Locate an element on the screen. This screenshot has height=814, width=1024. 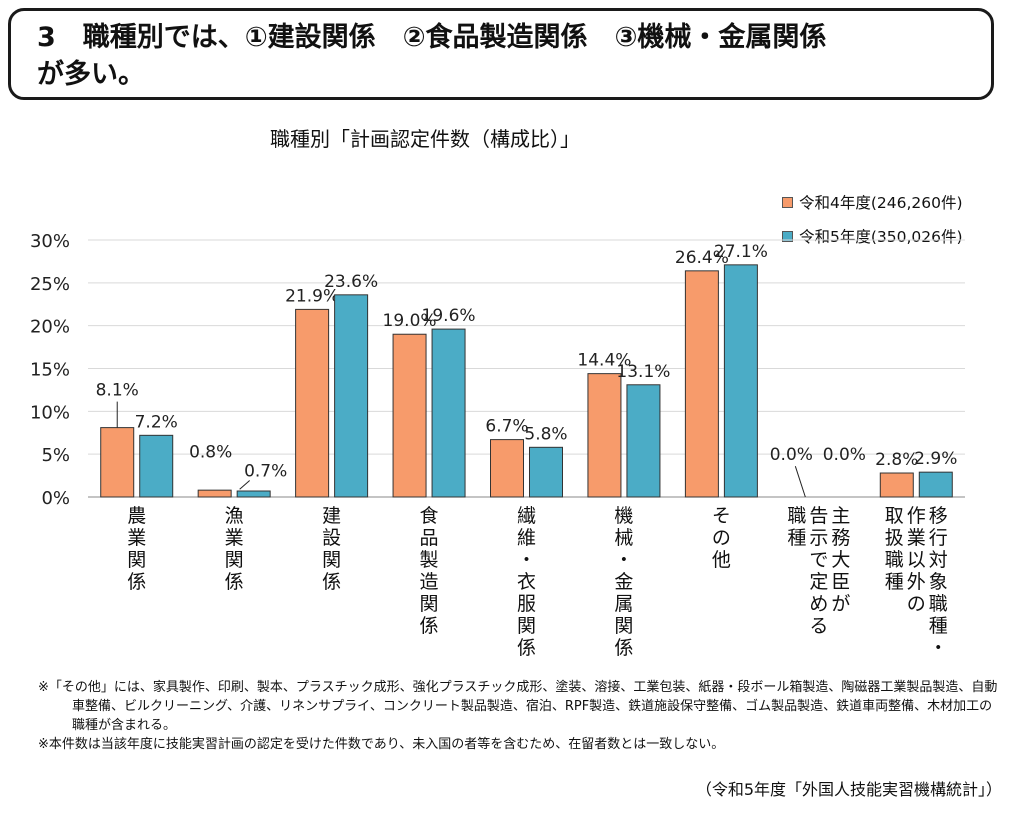
category-label: 作業以外の is located at coordinates (916, 560).